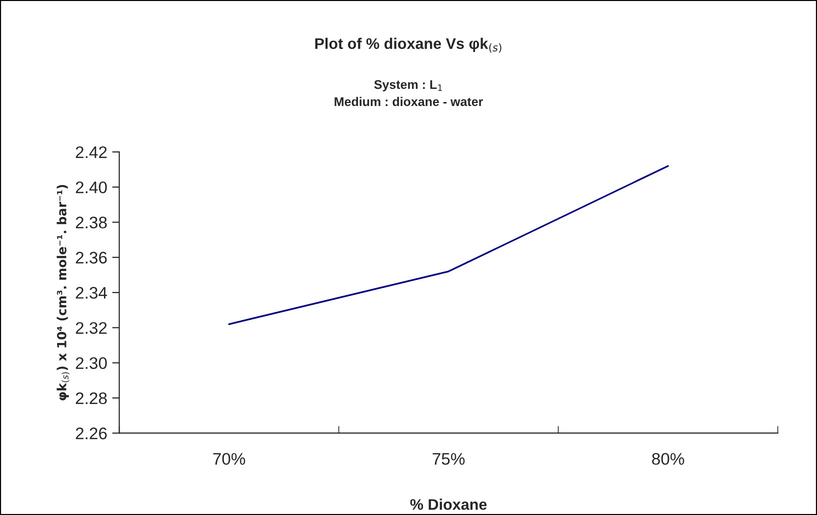  What do you see at coordinates (91, 187) in the screenshot?
I see `y-tick-label: 2.40` at bounding box center [91, 187].